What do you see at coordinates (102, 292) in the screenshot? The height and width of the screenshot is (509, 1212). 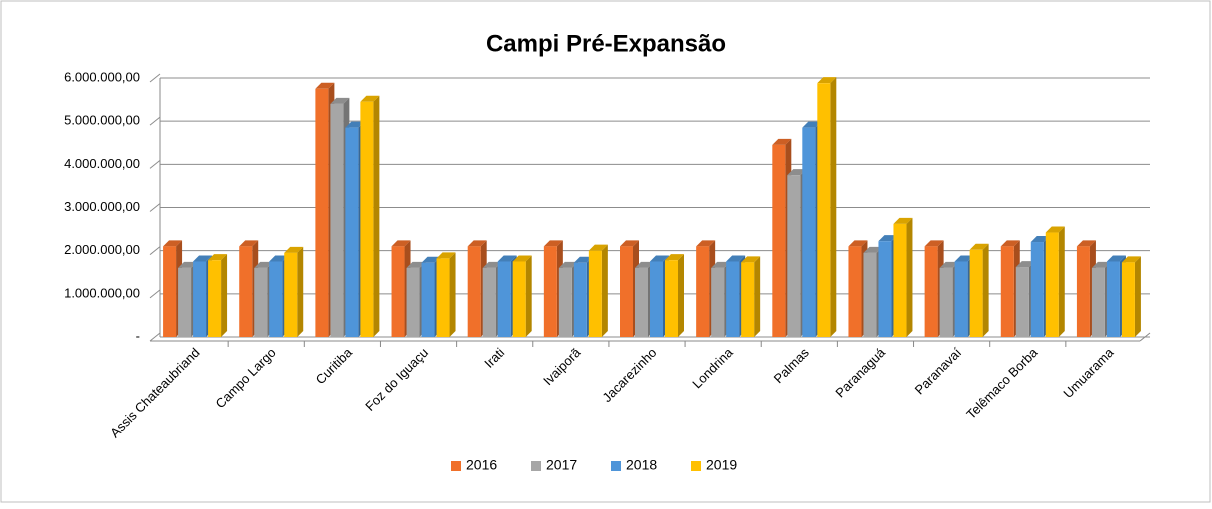 I see `y-tick-label: 1.000.000,00` at bounding box center [102, 292].